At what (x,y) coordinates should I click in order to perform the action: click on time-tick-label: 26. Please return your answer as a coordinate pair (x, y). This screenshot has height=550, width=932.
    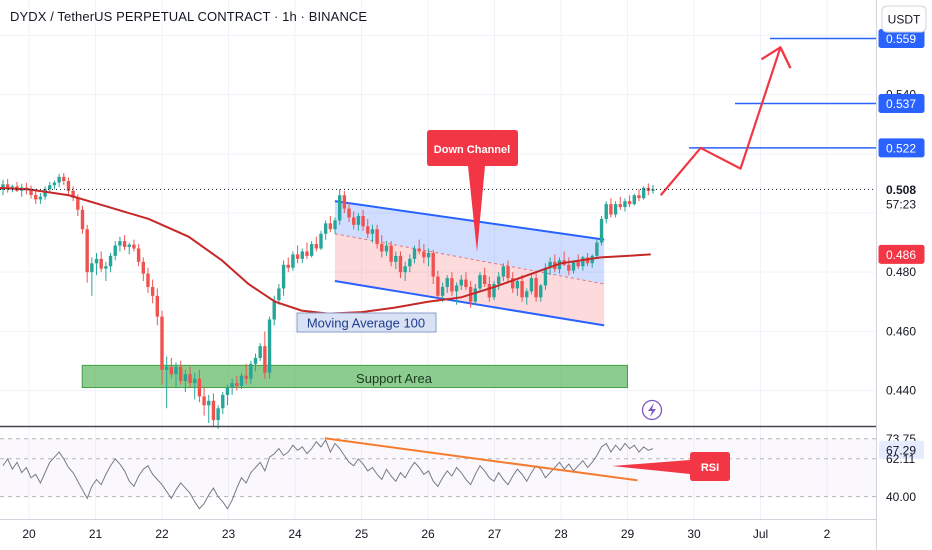
    Looking at the image, I should click on (428, 534).